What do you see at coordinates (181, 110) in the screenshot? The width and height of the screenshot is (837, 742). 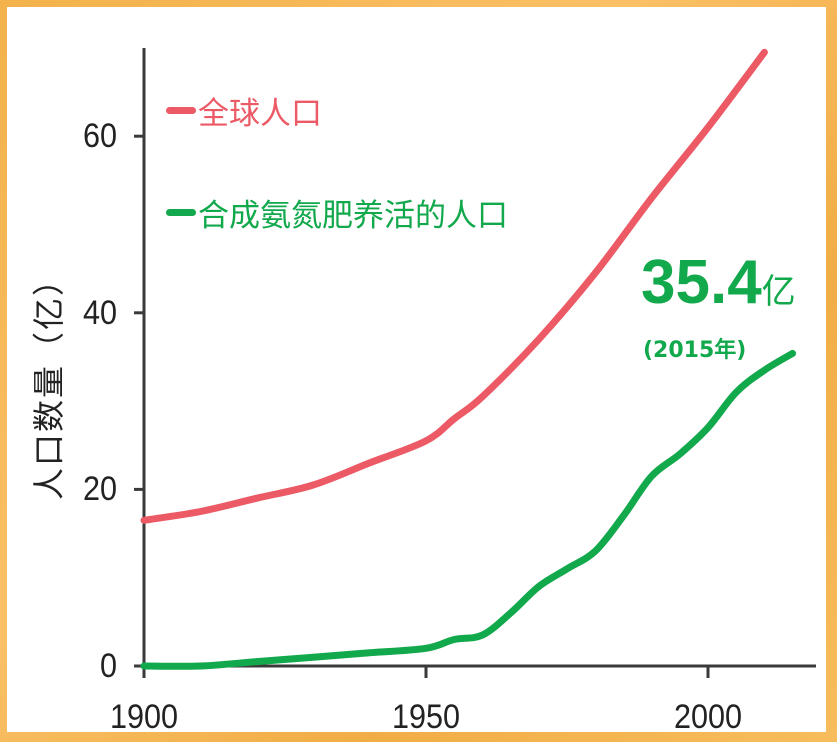 I see `legend-swatch-red` at bounding box center [181, 110].